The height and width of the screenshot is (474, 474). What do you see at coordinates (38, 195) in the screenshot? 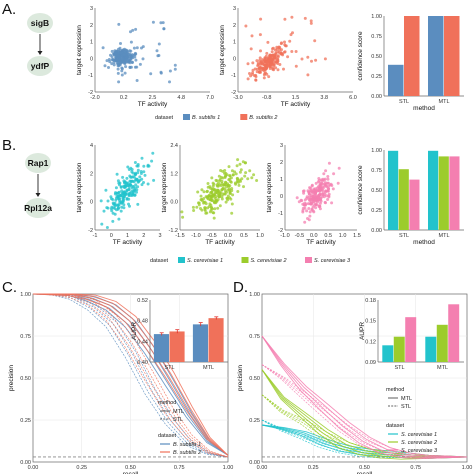
I see `arrow-head-icon` at bounding box center [38, 195].